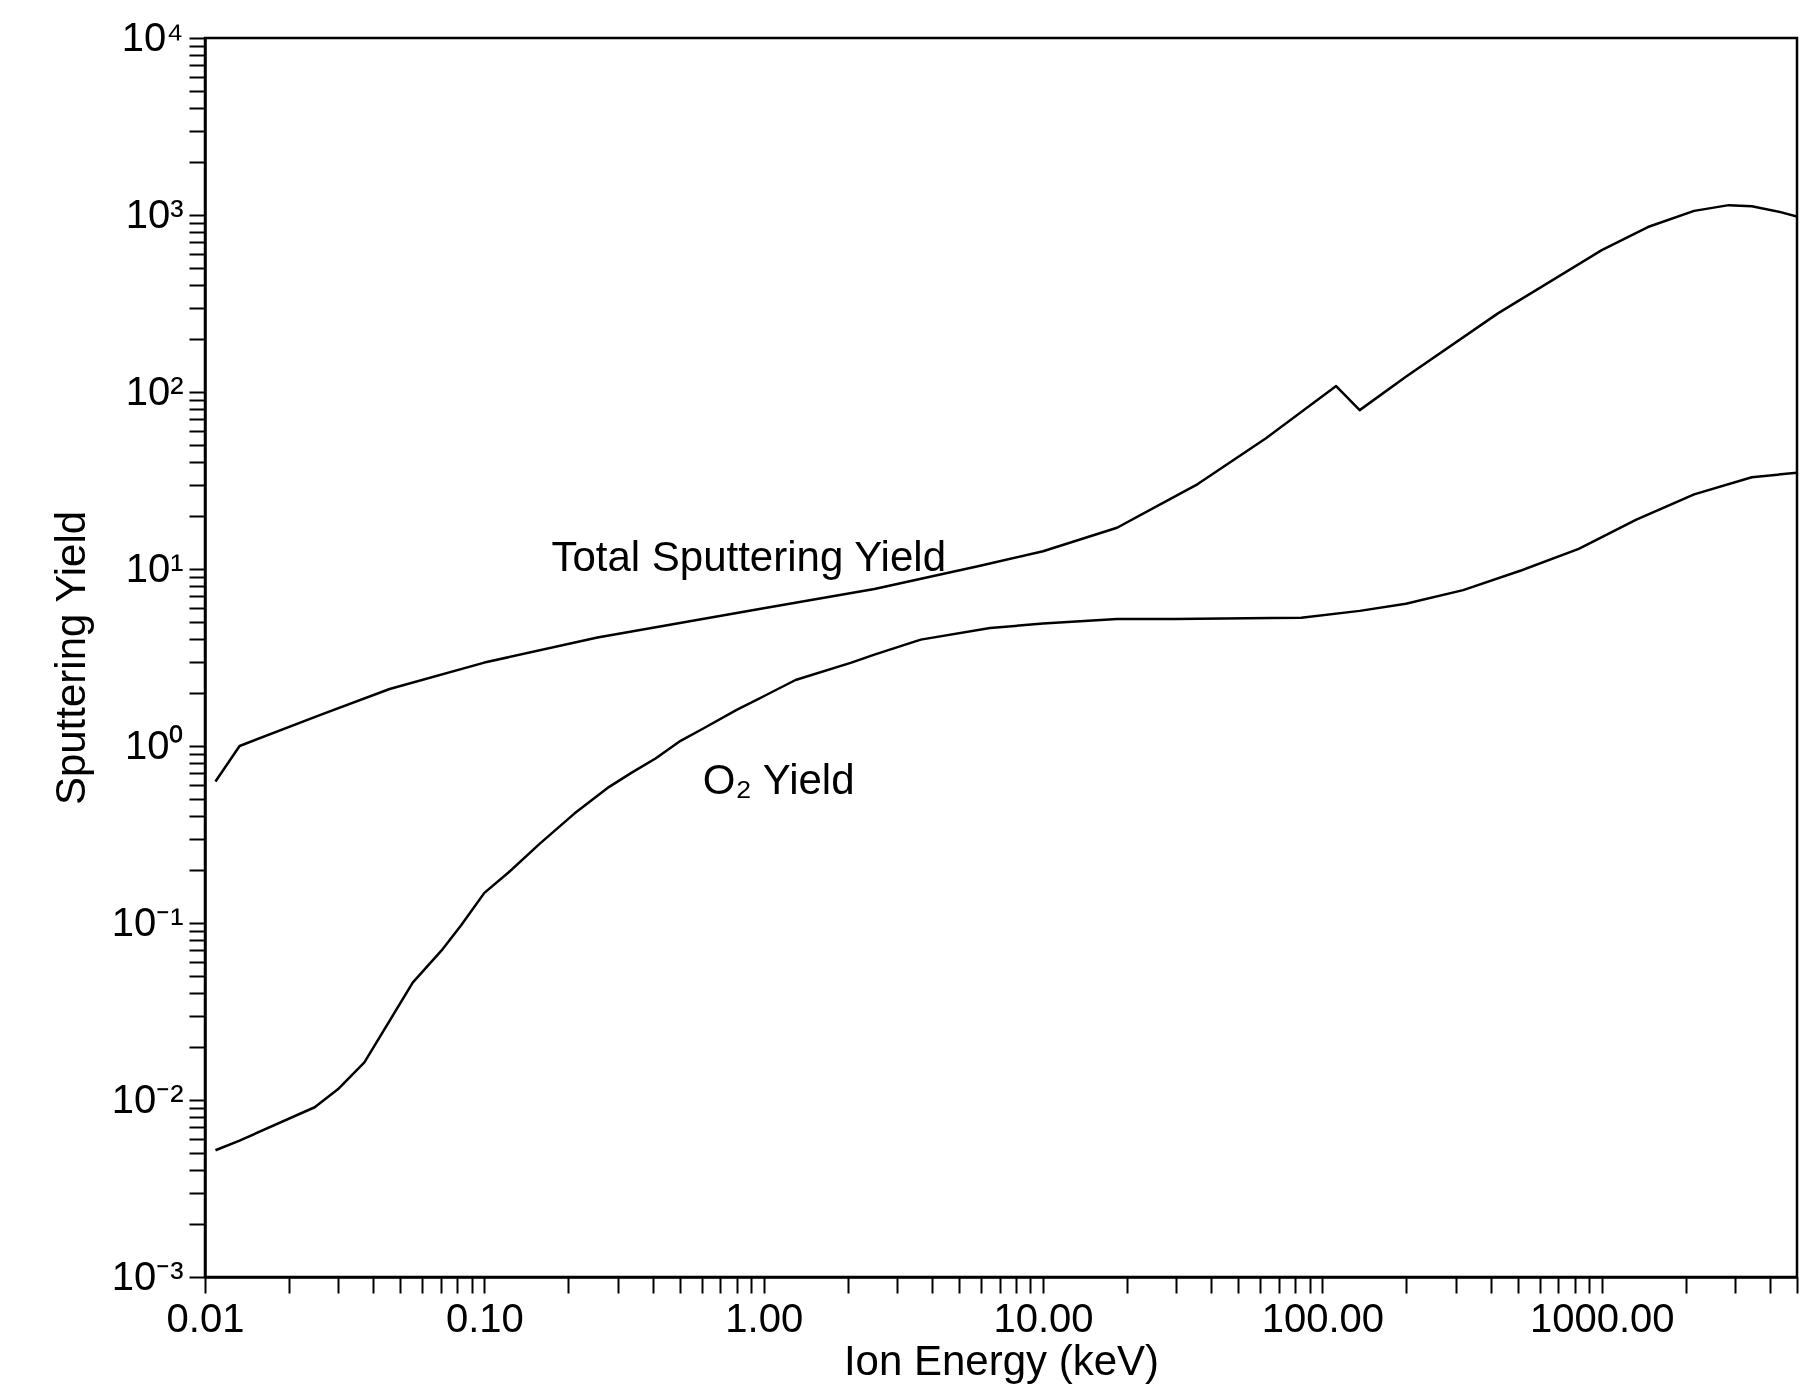 Image resolution: width=1807 pixels, height=1398 pixels. Describe the element at coordinates (147, 1275) in the screenshot. I see `y-tick-label: 10⁻³` at that location.